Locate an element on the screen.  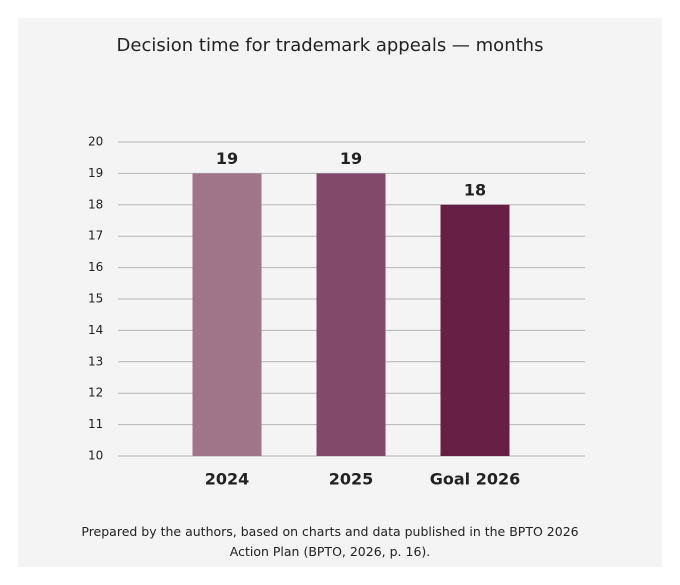
y-tick-label: 11 is located at coordinates (95, 424).